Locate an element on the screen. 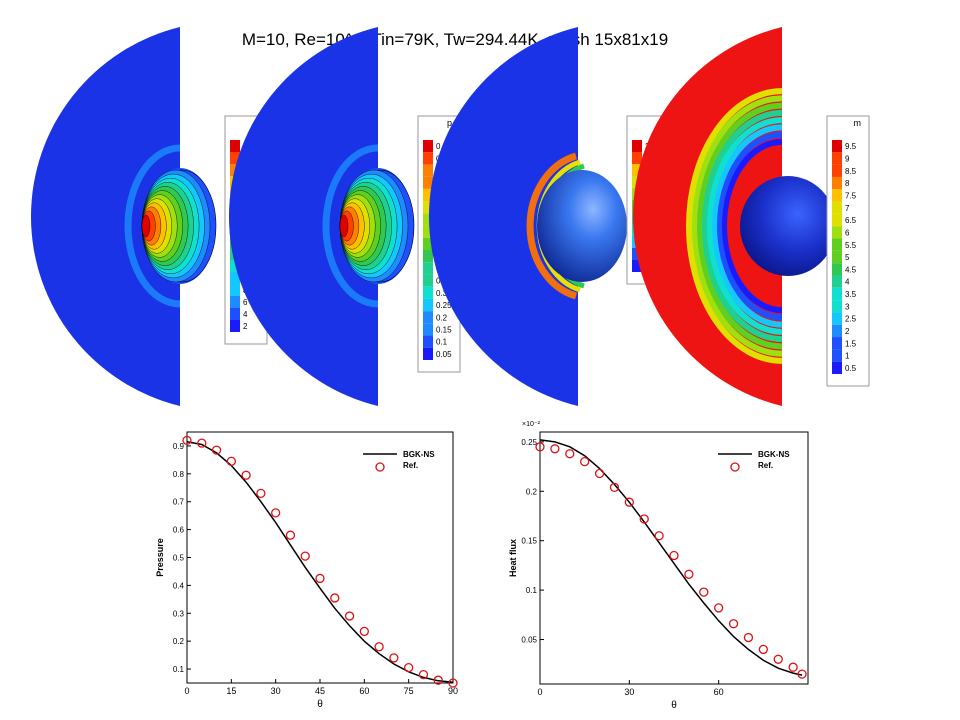 The height and width of the screenshot is (720, 960). y-tick-label: 0.2 is located at coordinates (532, 491).